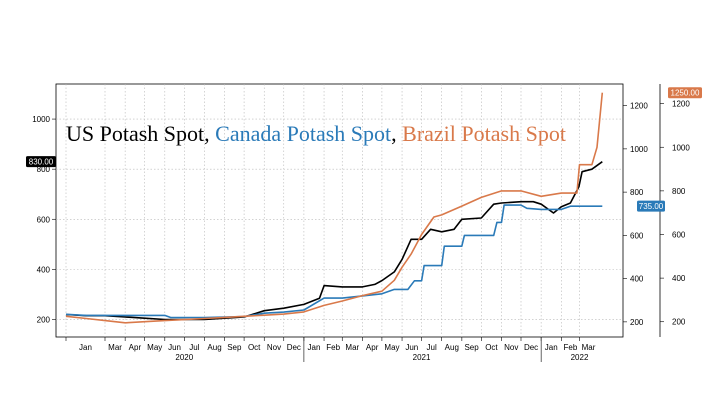 The image size is (720, 405). Describe the element at coordinates (44, 319) in the screenshot. I see `left-tick-label: 200` at that location.